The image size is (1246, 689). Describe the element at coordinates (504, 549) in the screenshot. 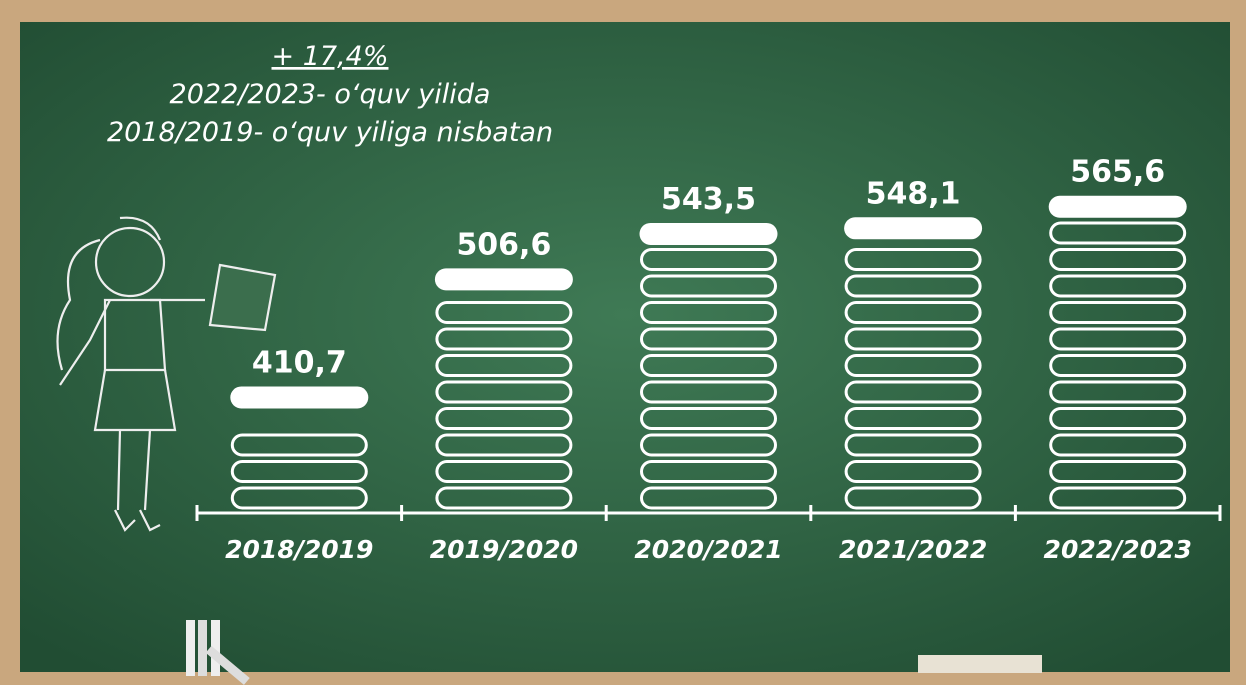

I see `x-tick-label: 2019/2020` at that location.